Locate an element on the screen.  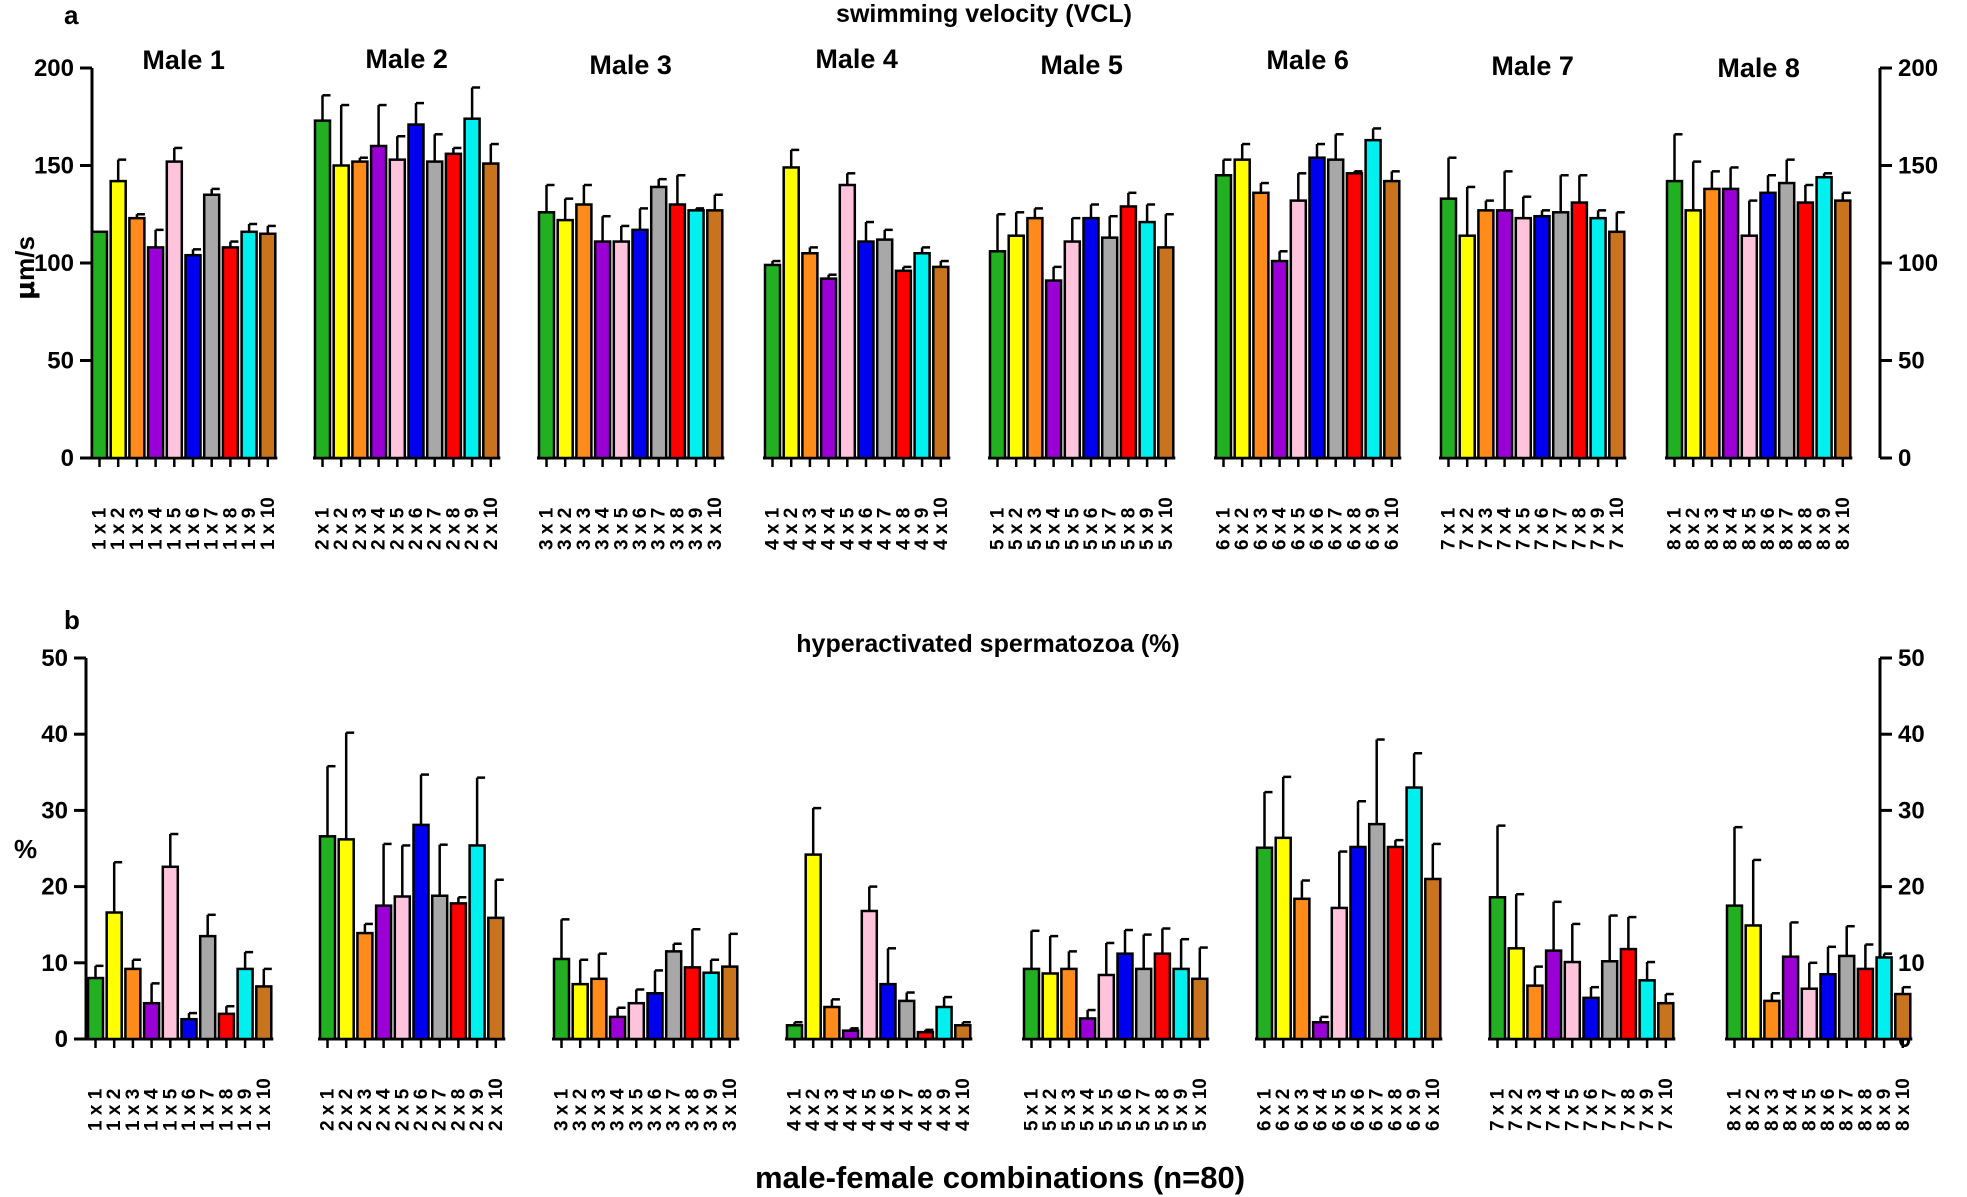
category-label: 1 x 2 is located at coordinates (118, 529).